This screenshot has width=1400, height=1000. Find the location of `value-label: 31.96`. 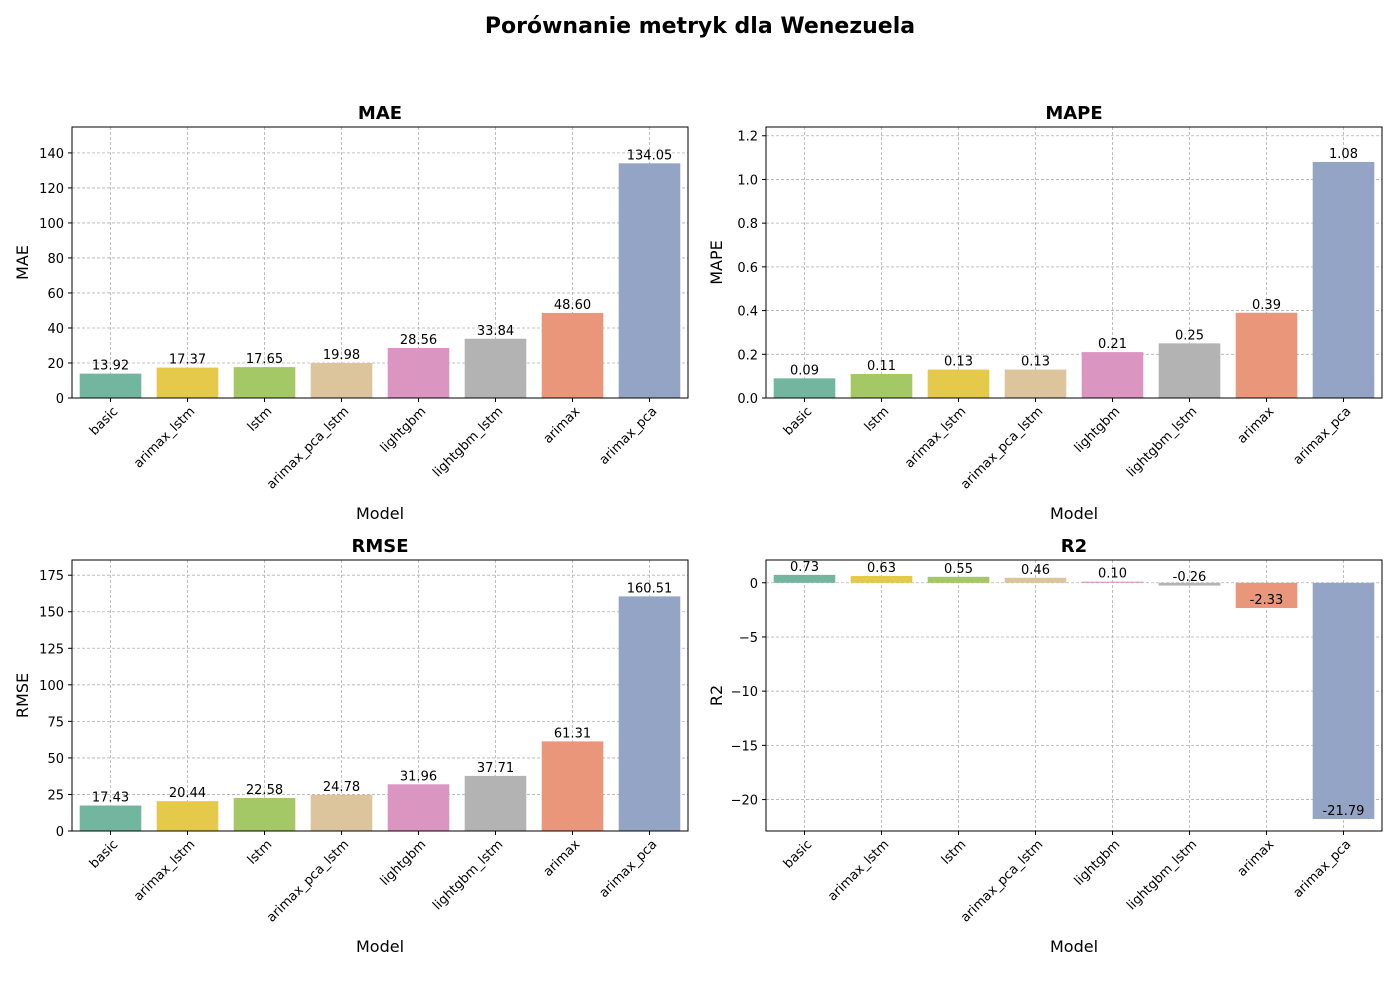

value-label: 31.96 is located at coordinates (418, 776).